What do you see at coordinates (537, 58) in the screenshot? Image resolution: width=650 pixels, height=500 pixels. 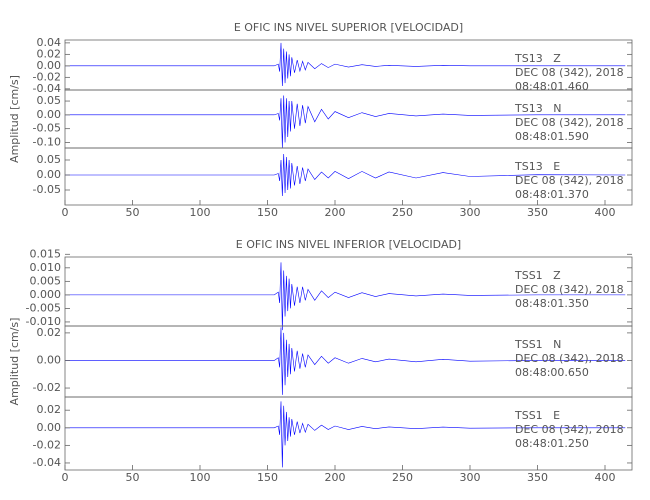 I see `annotation: TS13 Z` at bounding box center [537, 58].